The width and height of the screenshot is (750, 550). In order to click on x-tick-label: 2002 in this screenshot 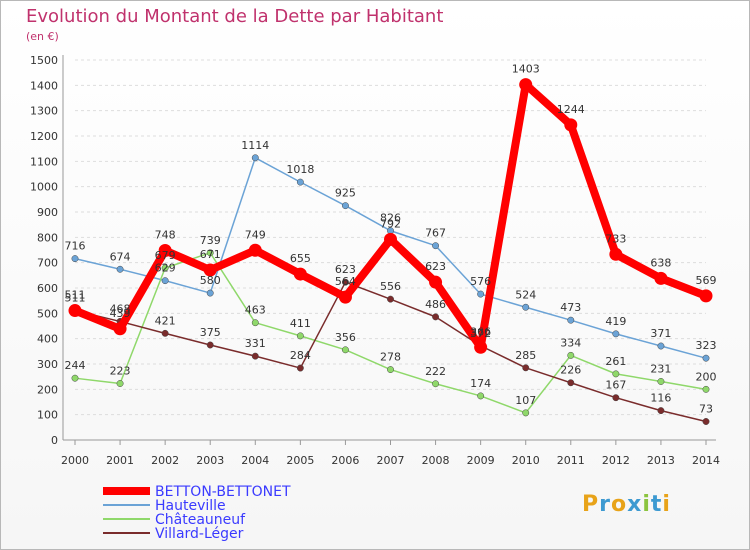, I will do `click(165, 460)`.